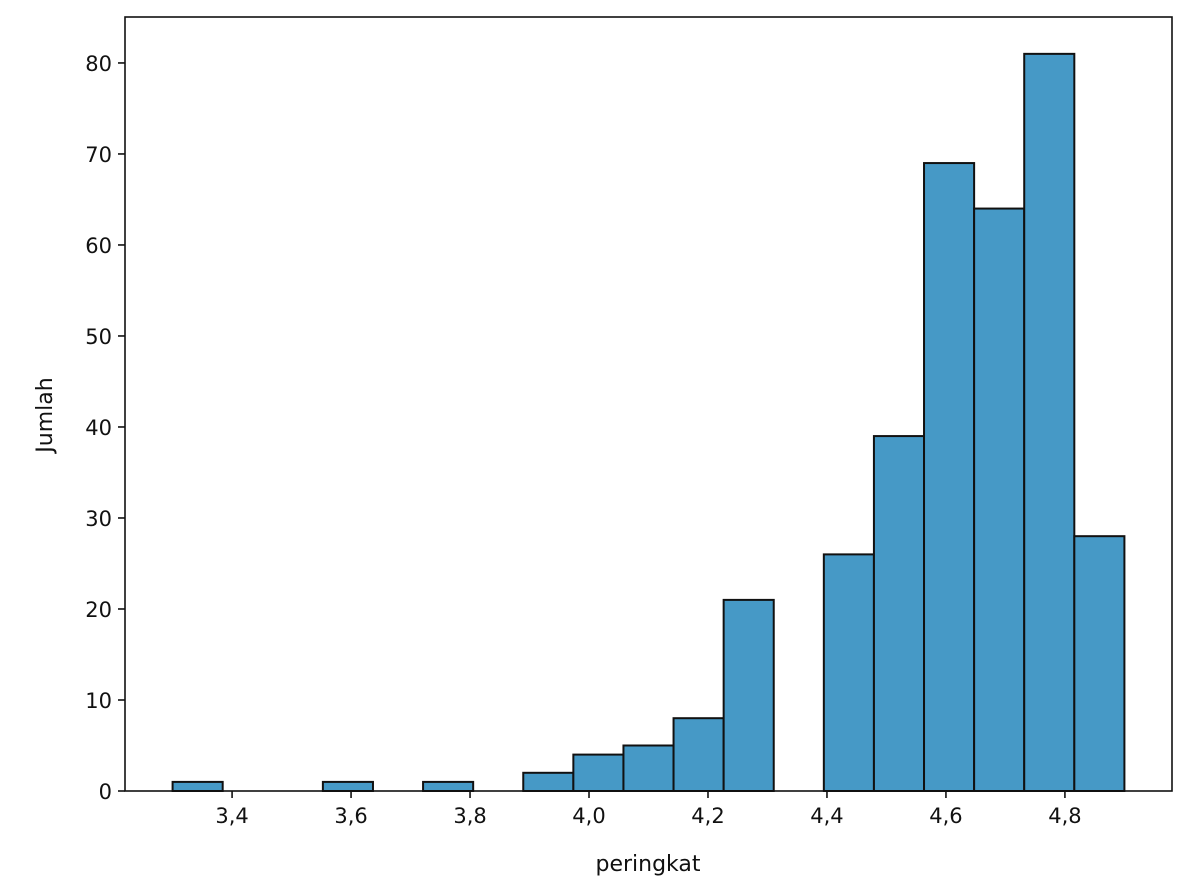 The width and height of the screenshot is (1200, 896). I want to click on x-axis: 3,4 3,6 3,8 4,0 4,2 4,4 4,6 4,8, so click(648, 809).